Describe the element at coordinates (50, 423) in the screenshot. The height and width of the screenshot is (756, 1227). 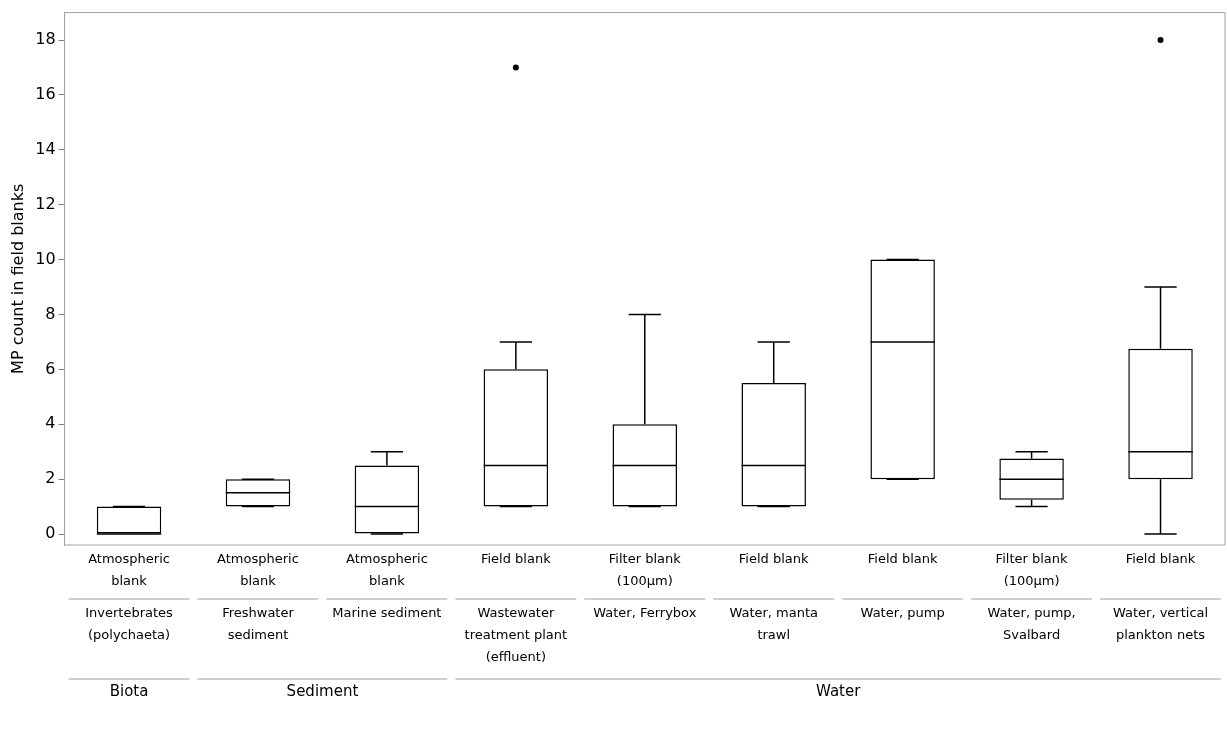
I see `y-tick-label: 4` at that location.